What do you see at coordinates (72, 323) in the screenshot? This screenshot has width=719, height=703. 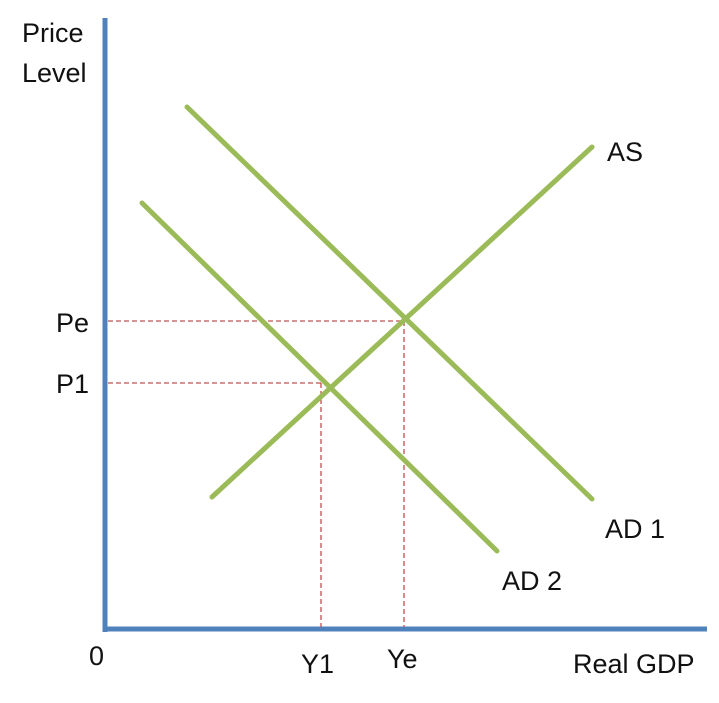 I see `pe-label: Pe` at bounding box center [72, 323].